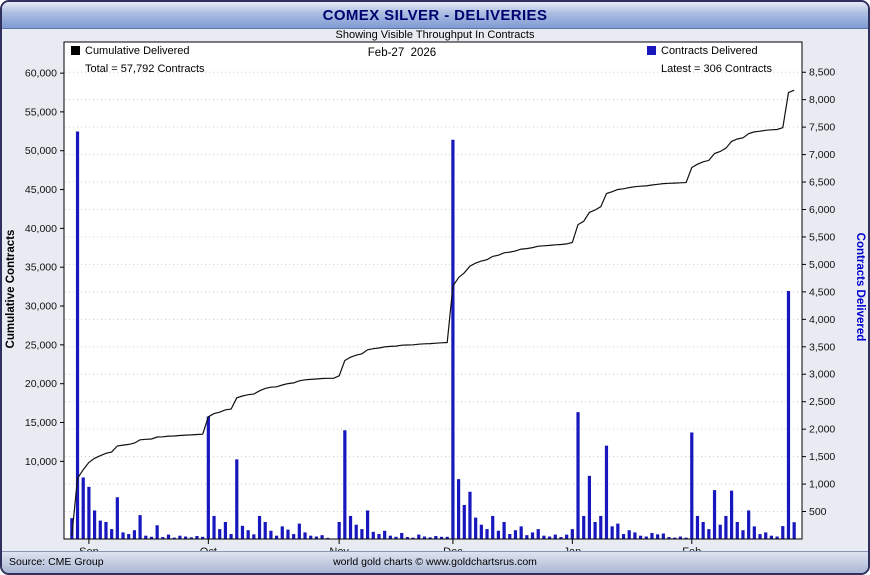 This screenshot has width=870, height=575. Describe the element at coordinates (41, 345) in the screenshot. I see `svg-text: 25,000` at that location.